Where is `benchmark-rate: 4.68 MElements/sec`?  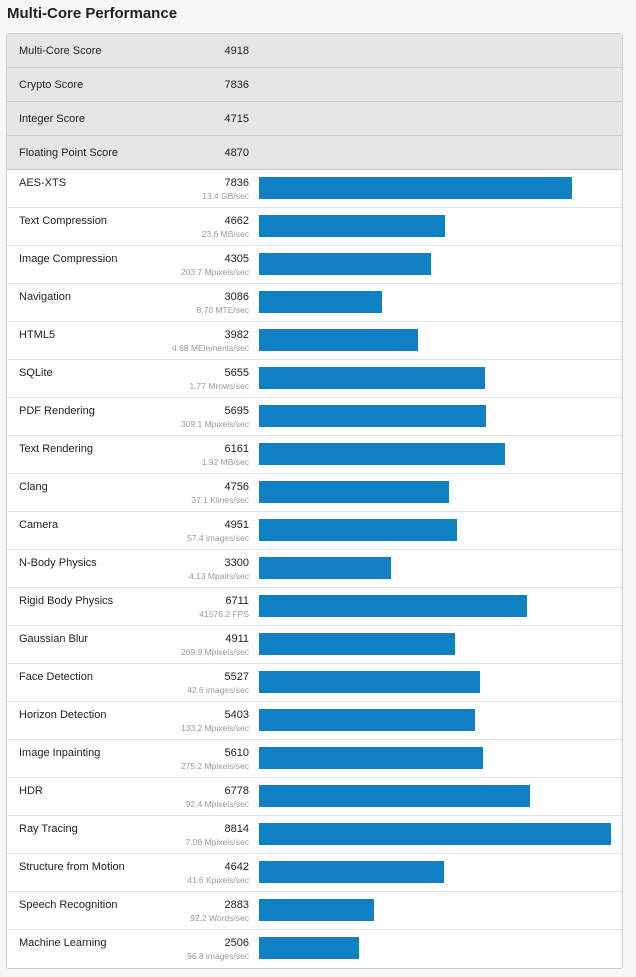
benchmark-rate: 4.68 MElements/sec is located at coordinates (210, 348).